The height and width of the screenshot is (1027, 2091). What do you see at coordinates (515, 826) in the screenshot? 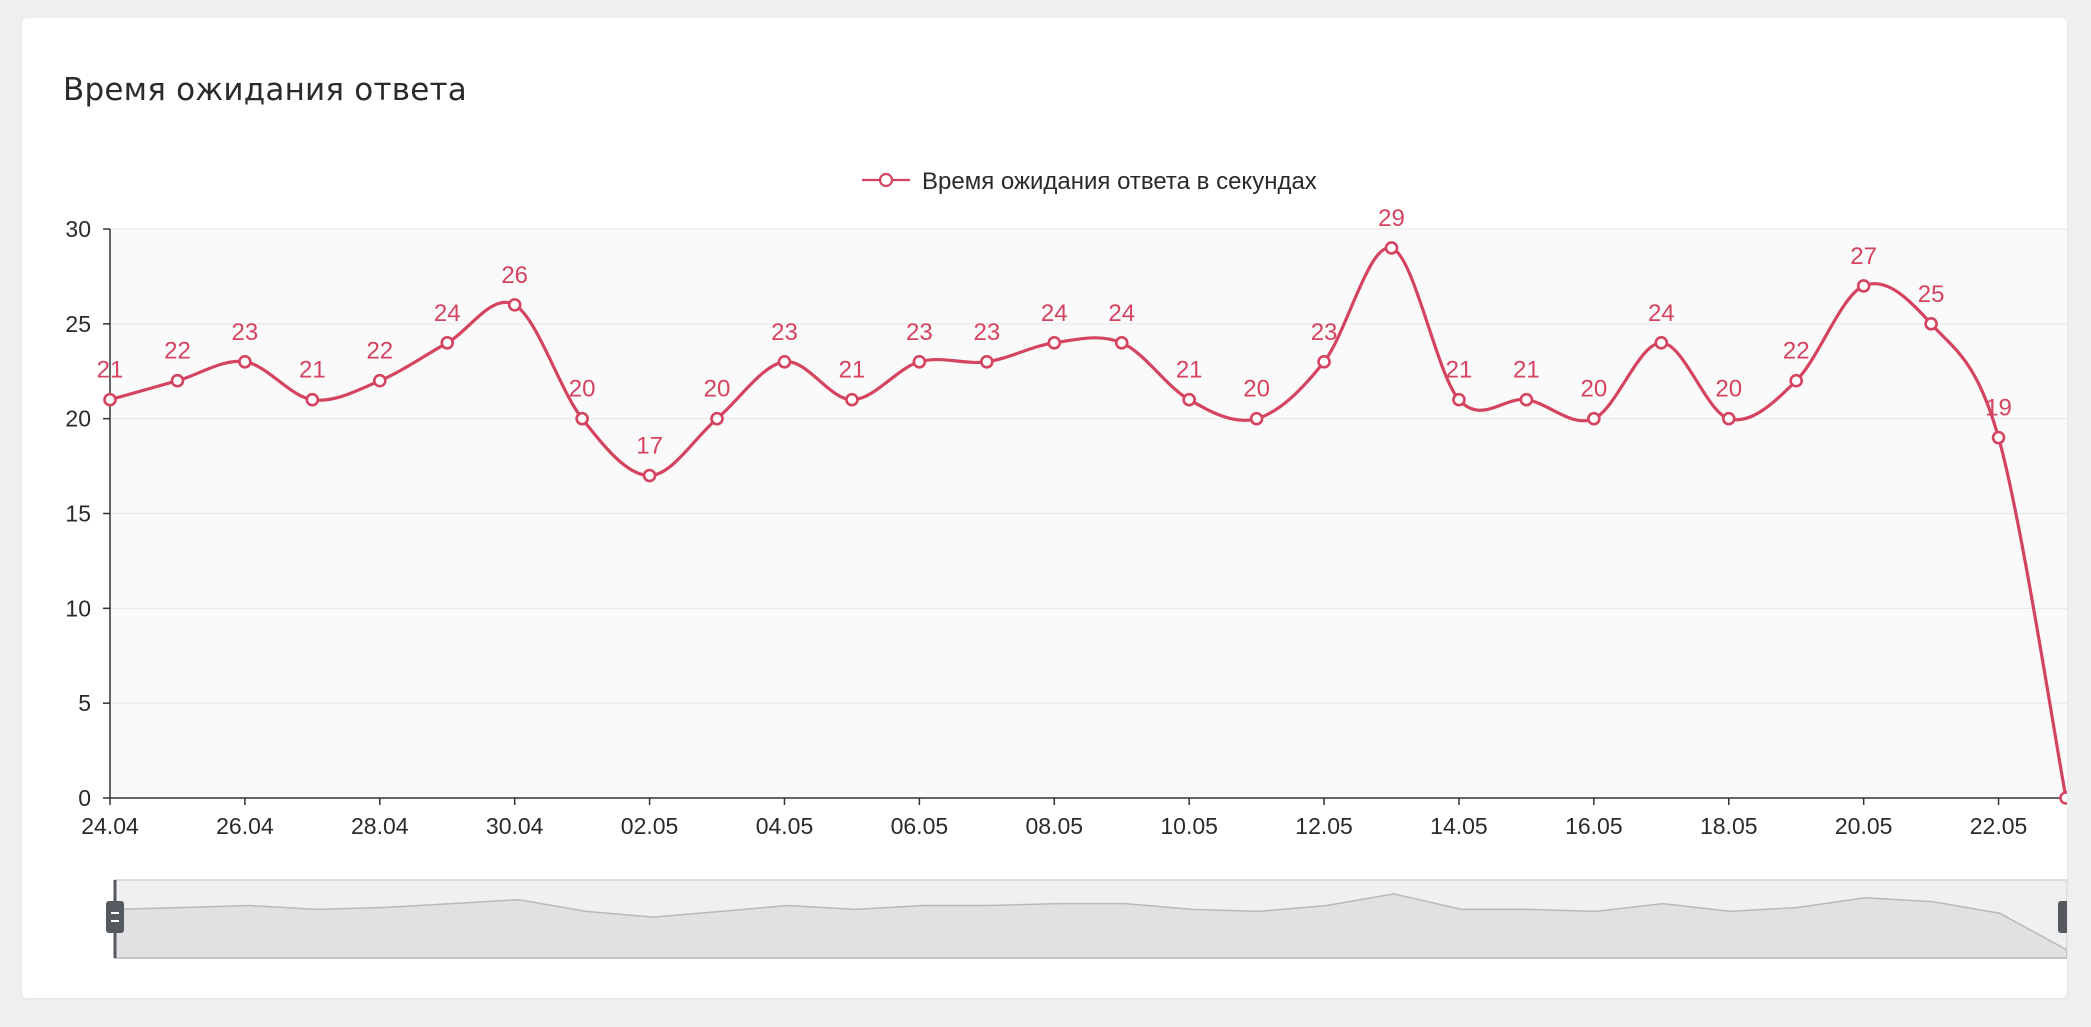
I see `x-tick-label: 30.04` at bounding box center [515, 826].